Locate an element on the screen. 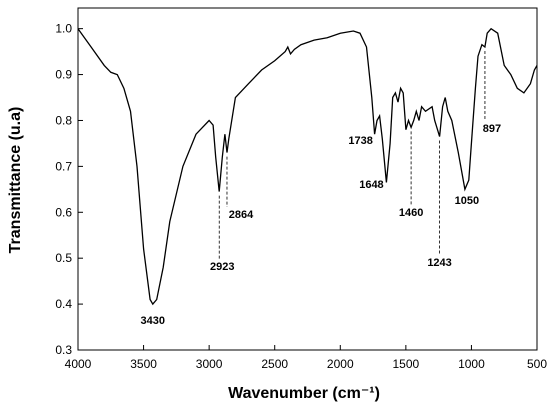 Image resolution: width=550 pixels, height=412 pixels. x-tick-label: 1500 is located at coordinates (406, 364).